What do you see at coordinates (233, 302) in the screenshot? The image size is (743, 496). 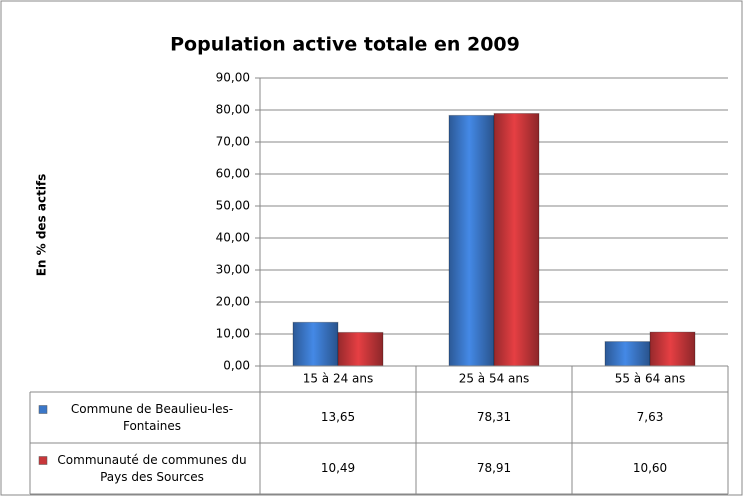 I see `y-tick-label: 20,00` at bounding box center [233, 302].